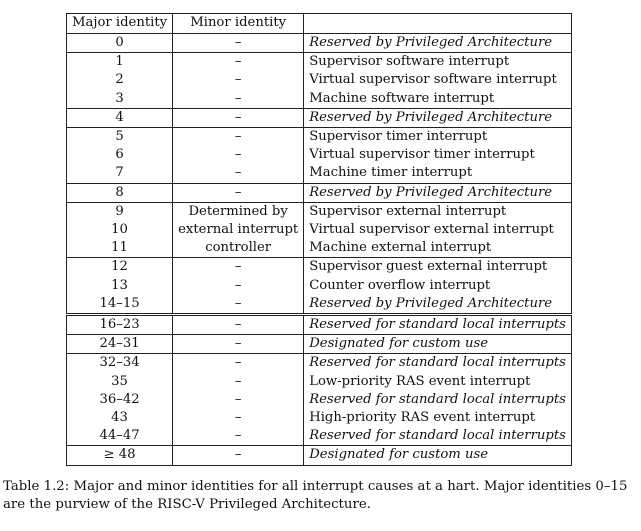  What do you see at coordinates (437, 248) in the screenshot?
I see `interrupt-description-cell: Machine external interrupt` at bounding box center [437, 248].